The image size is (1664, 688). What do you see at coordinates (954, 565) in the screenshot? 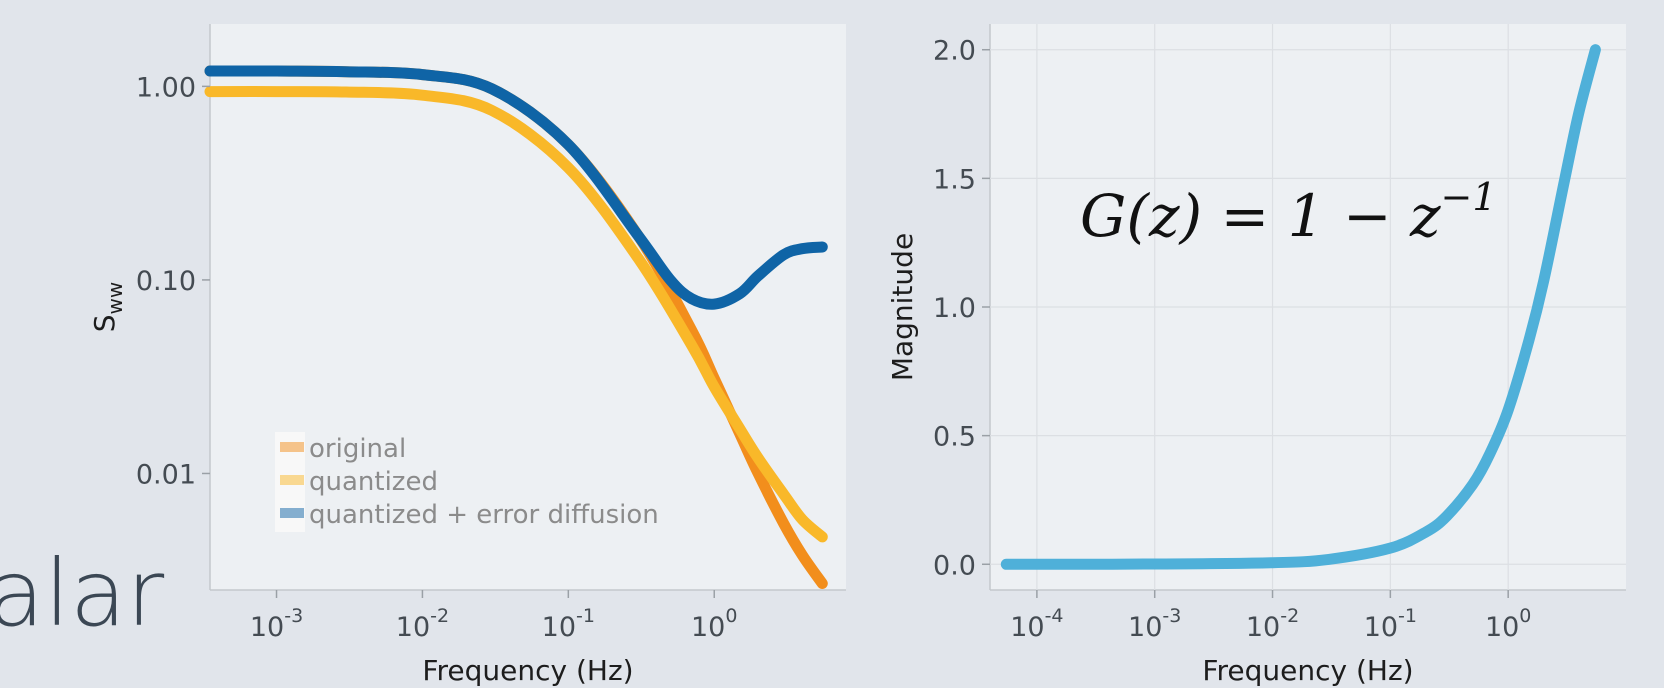
I see `right-plot-y-tick-label: 0.0` at bounding box center [954, 565].